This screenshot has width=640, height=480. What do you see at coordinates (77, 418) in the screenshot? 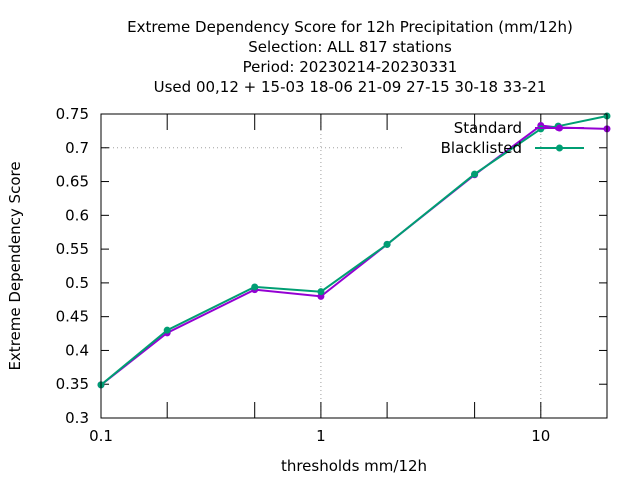
I see `y-tick-label: 0.3` at bounding box center [77, 418].